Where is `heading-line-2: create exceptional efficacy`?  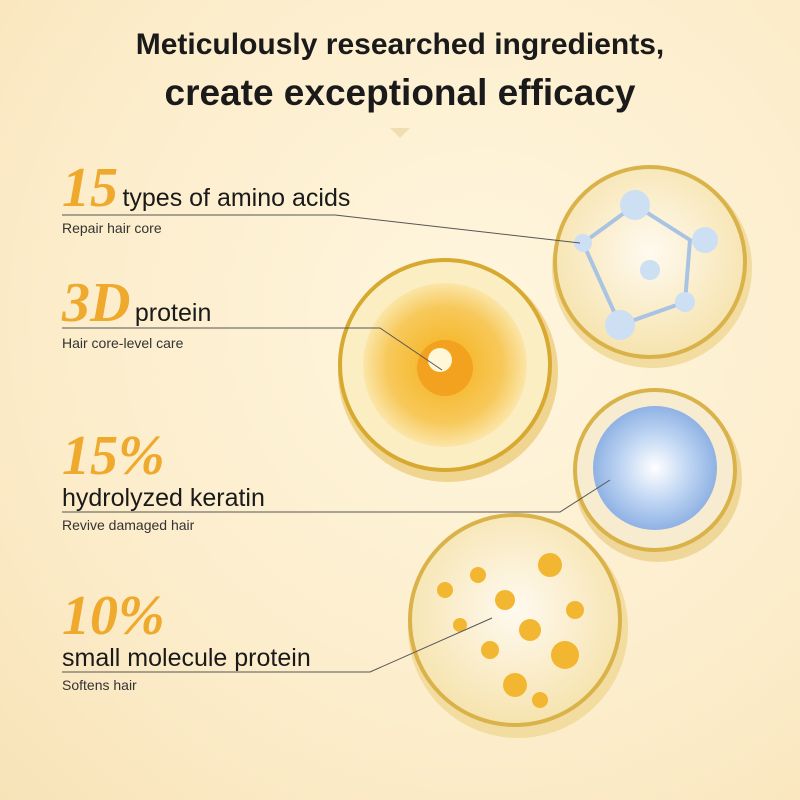
heading-line-2: create exceptional efficacy is located at coordinates (400, 92).